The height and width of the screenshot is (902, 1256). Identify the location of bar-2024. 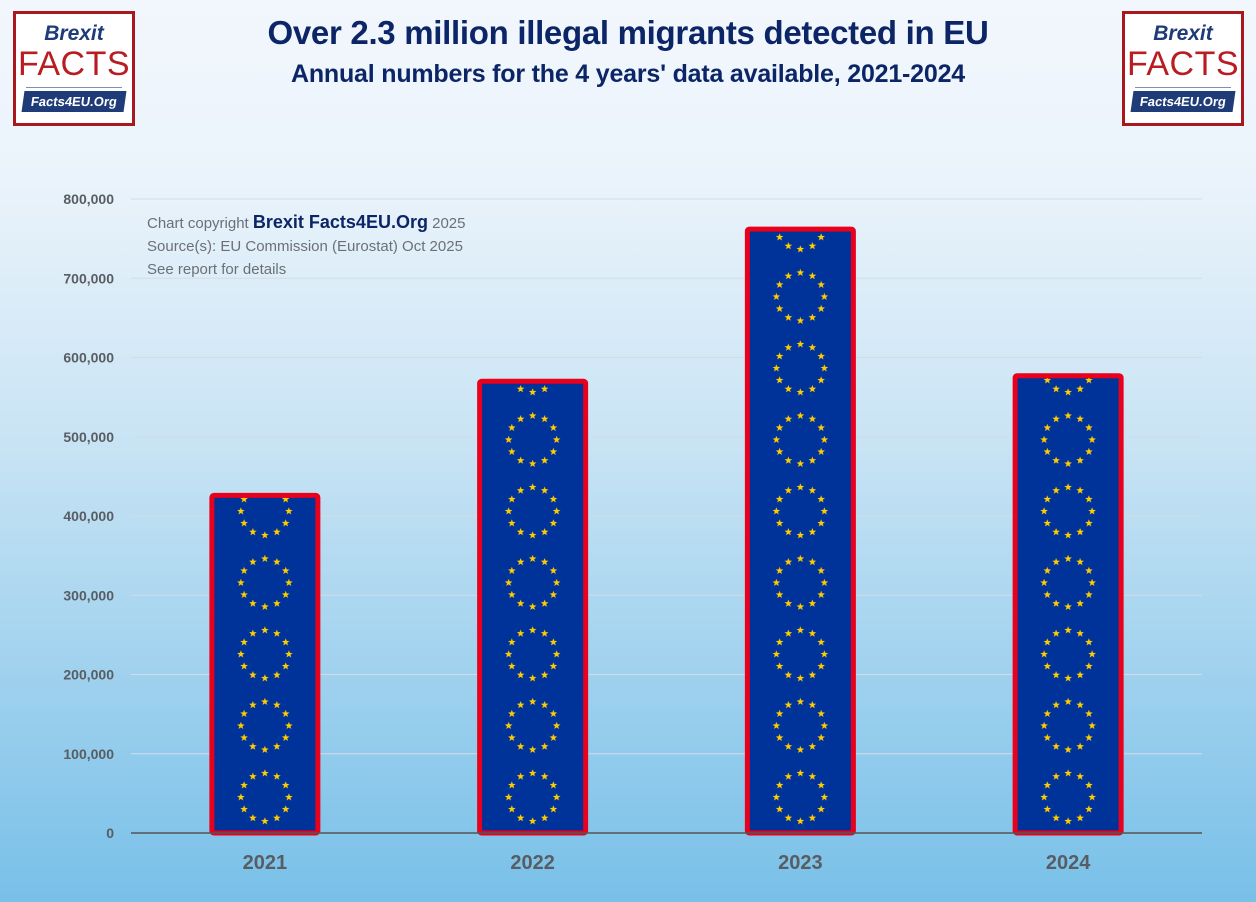
(1068, 604).